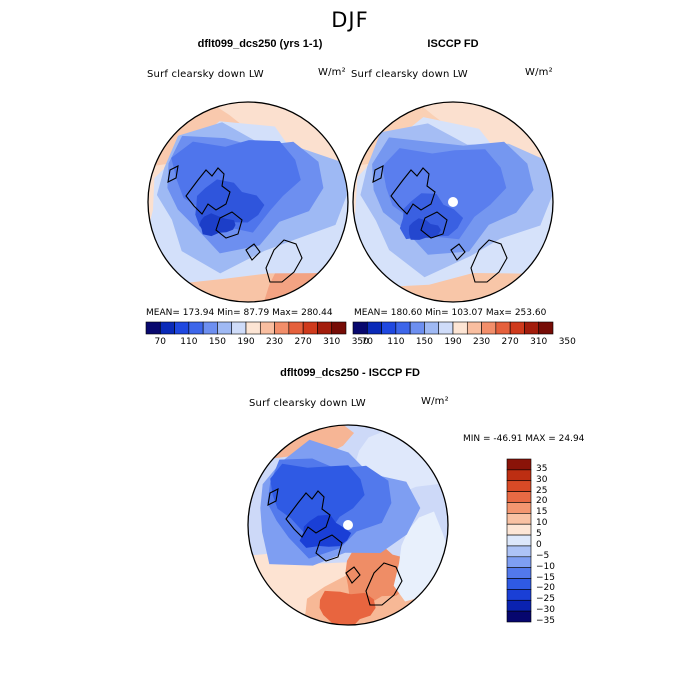  I want to click on panel-3-colorbar-tick-label: 25, so click(542, 490).